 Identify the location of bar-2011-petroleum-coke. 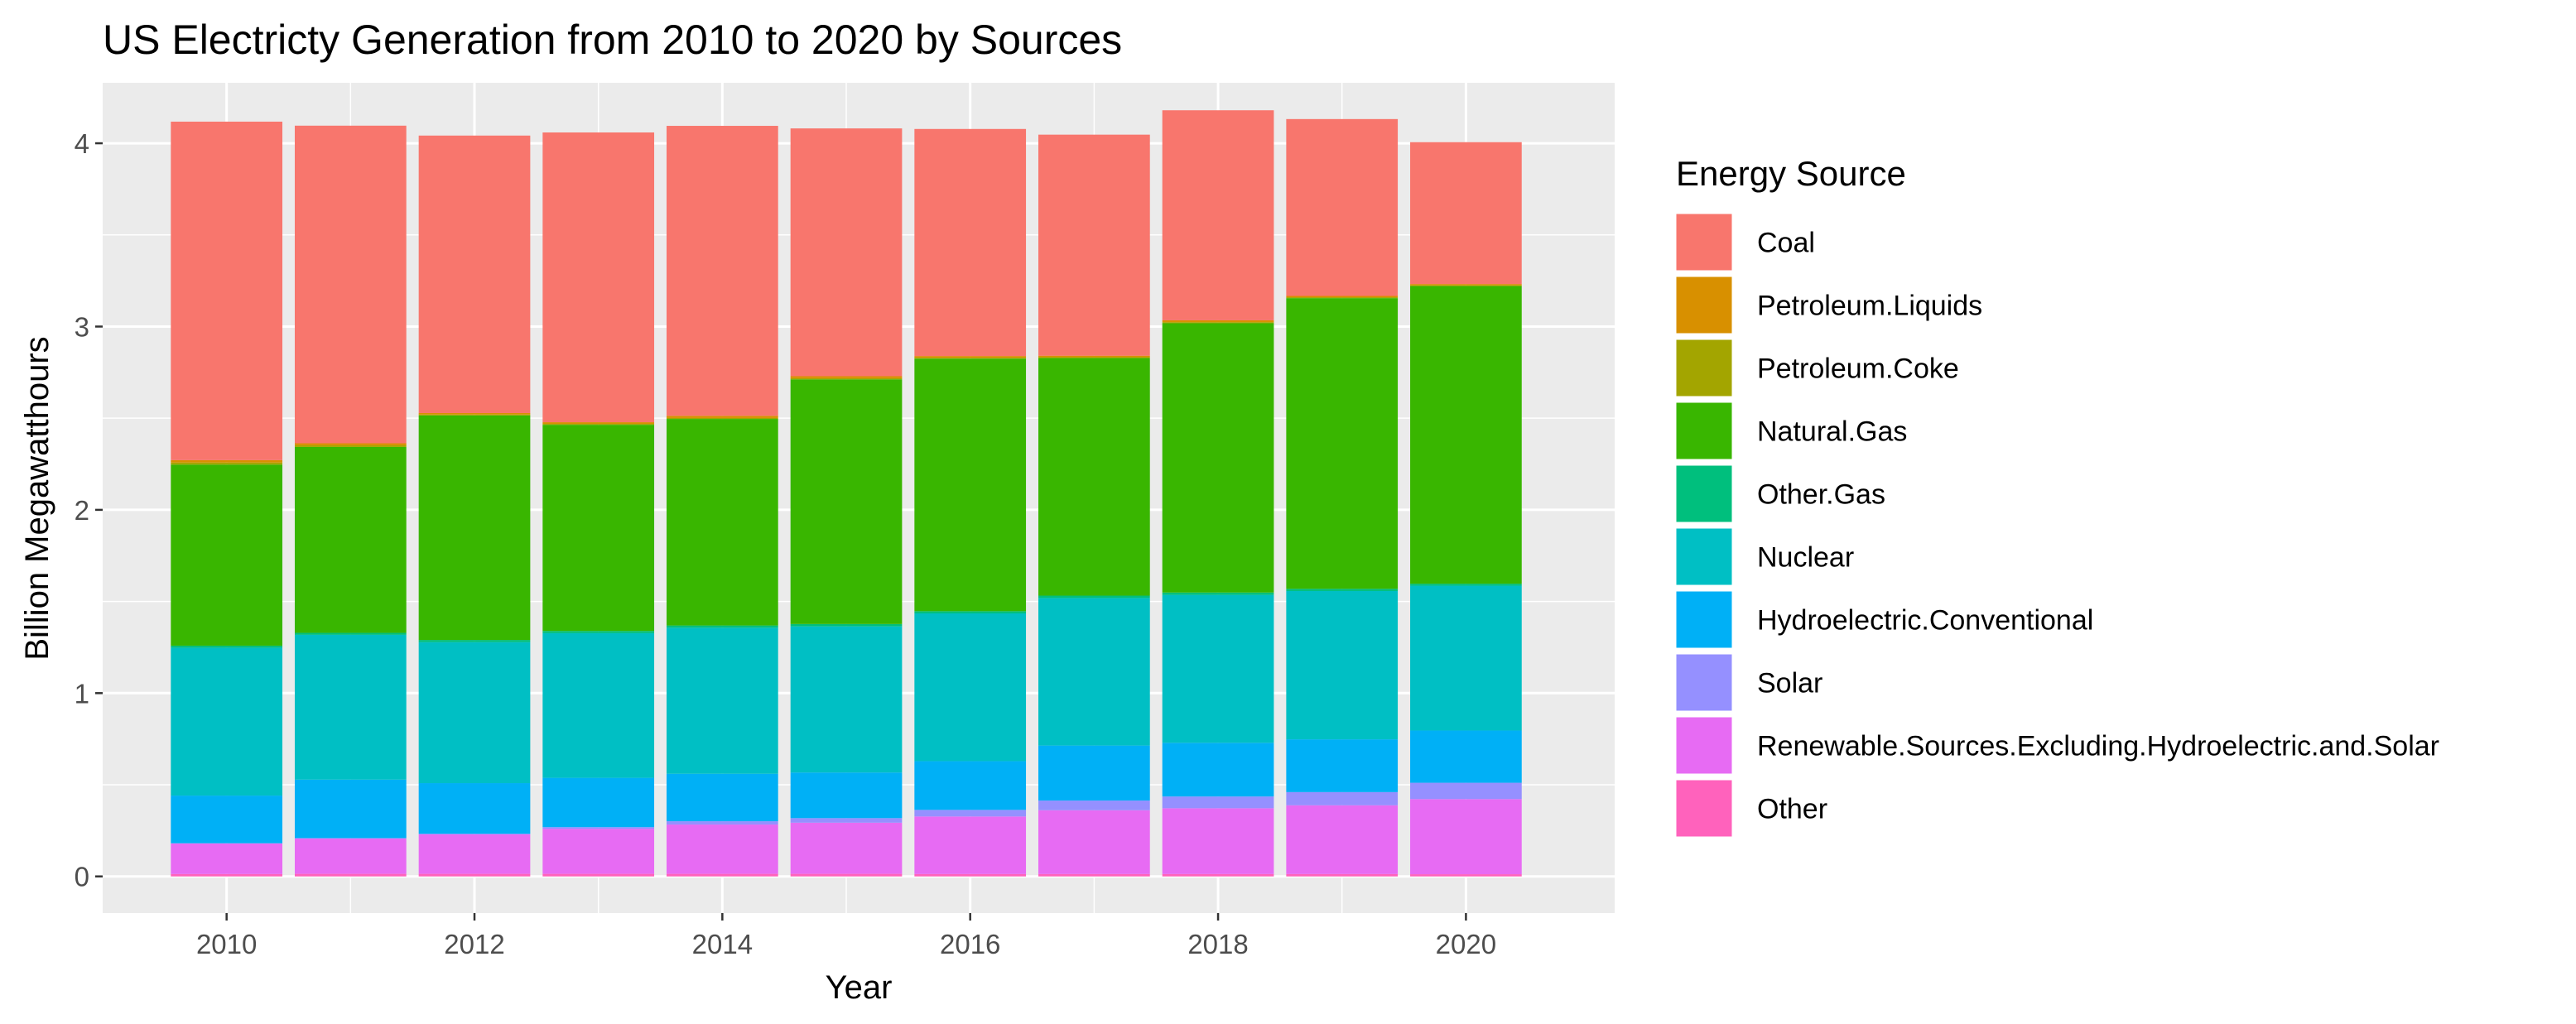
(350, 446).